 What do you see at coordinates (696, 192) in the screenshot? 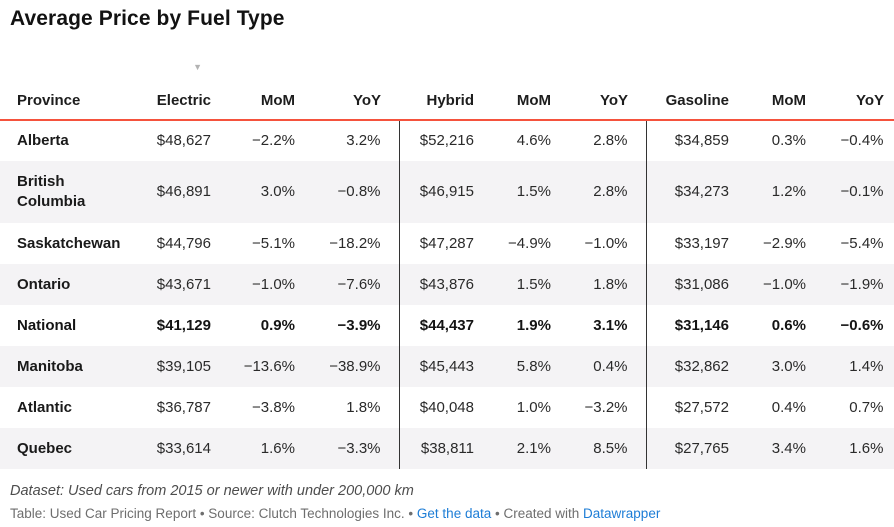
I see `gasoline-price-cell: $34,273` at bounding box center [696, 192].